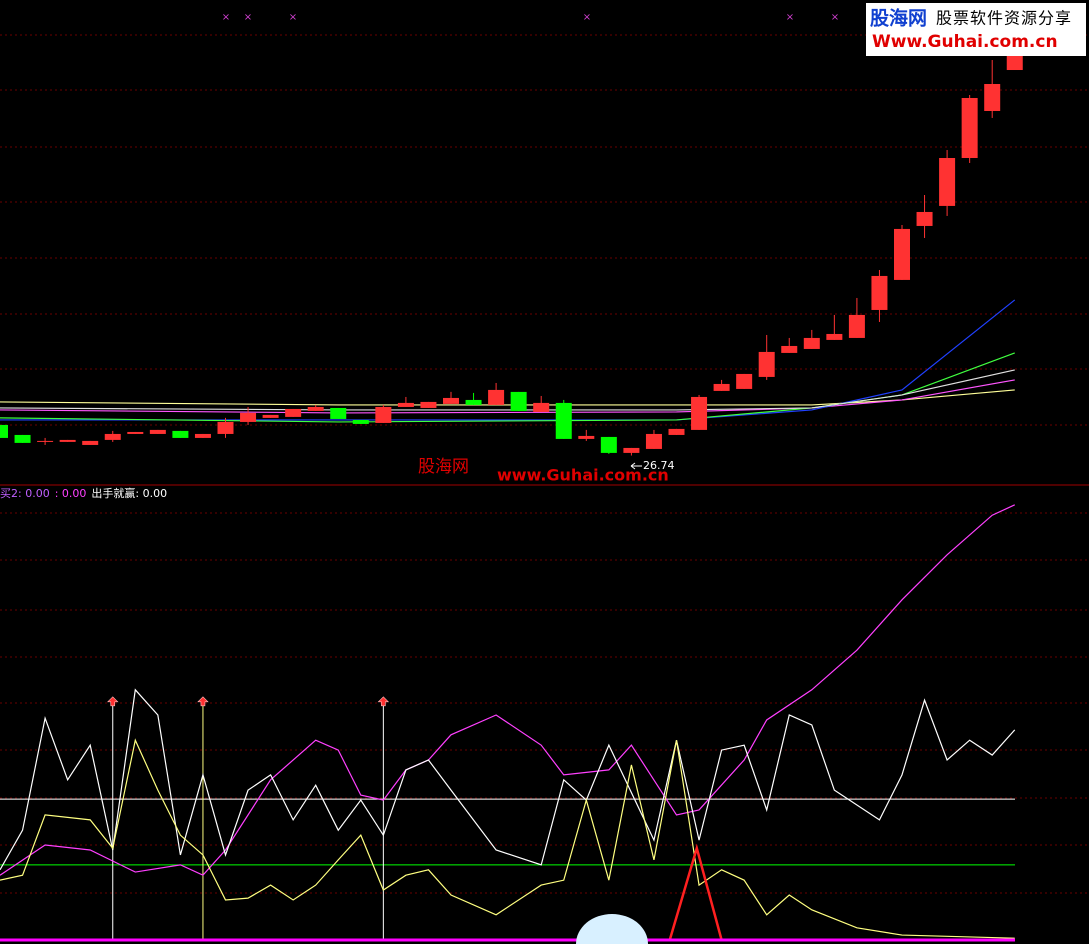 This screenshot has height=944, width=1089. What do you see at coordinates (898, 18) in the screenshot?
I see `logo-name: 股海网` at bounding box center [898, 18].